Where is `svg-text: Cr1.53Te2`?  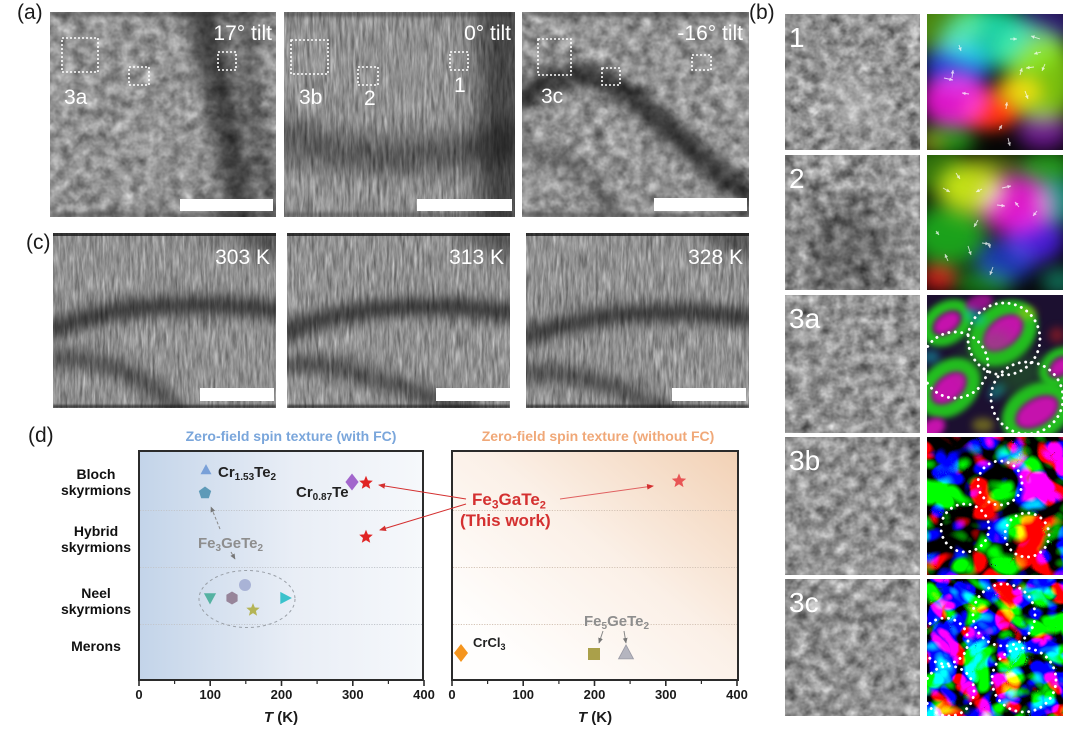
svg-text: Cr1.53Te2 is located at coordinates (247, 473).